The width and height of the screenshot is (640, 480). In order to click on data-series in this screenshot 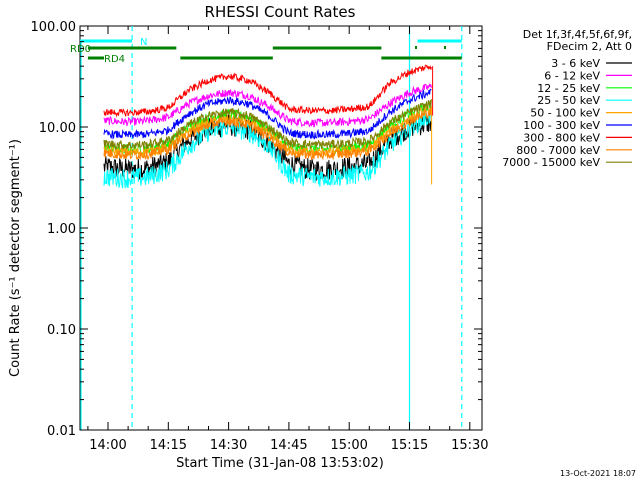, I will do `click(268, 126)`.